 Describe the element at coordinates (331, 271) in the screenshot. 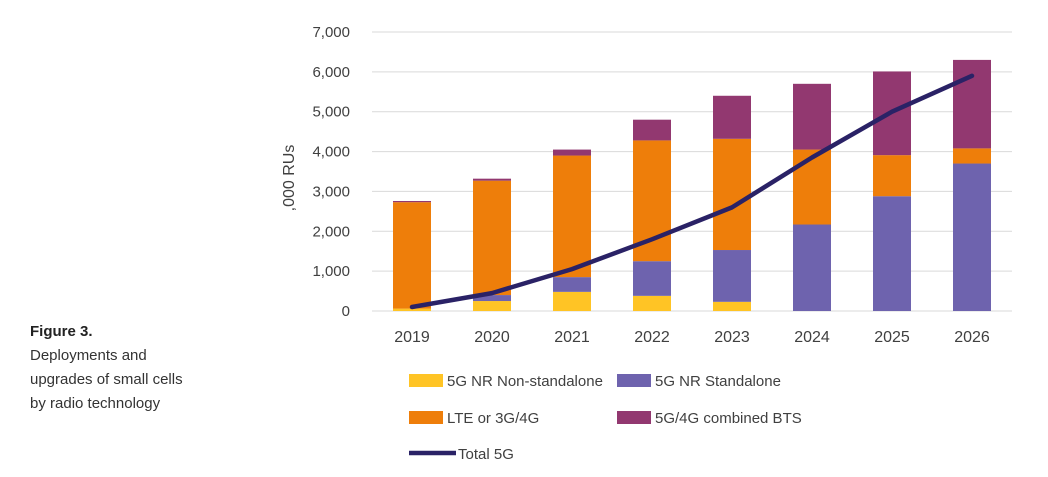

I see `y-tick-label-1000: 1,000` at that location.